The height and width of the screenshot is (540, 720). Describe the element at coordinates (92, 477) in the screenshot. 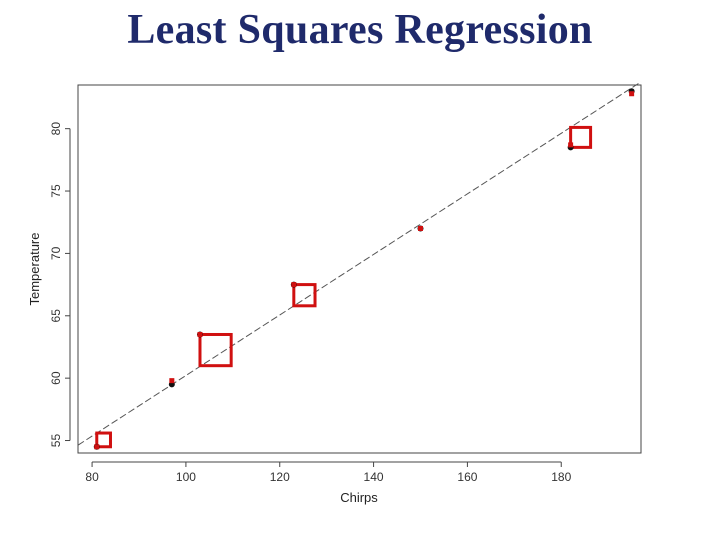

I see `x-tick-label: 80` at that location.